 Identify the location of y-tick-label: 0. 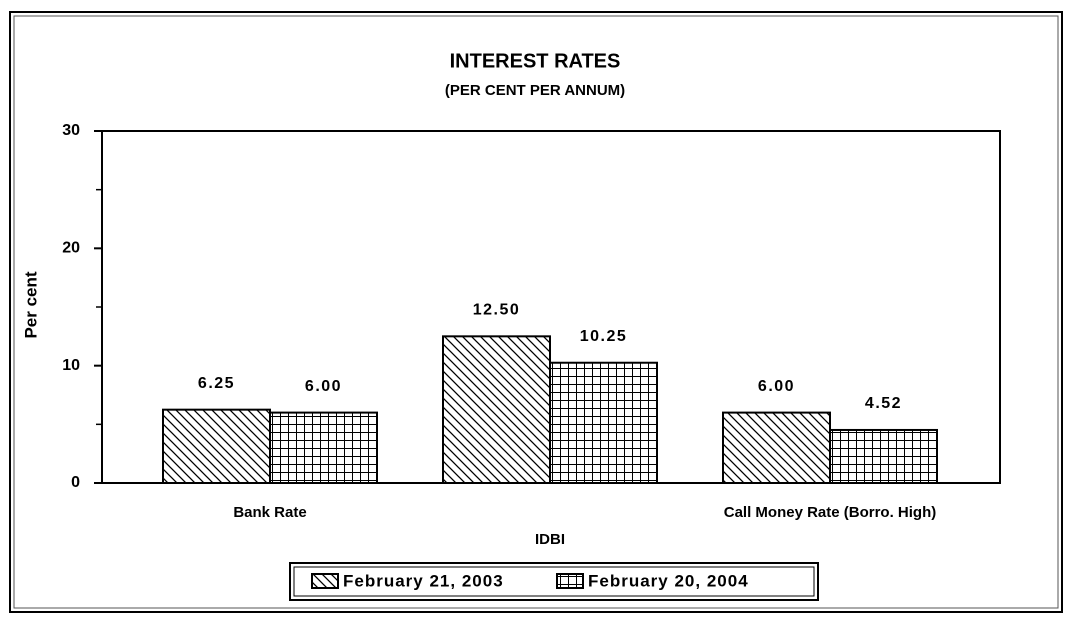
(75, 482).